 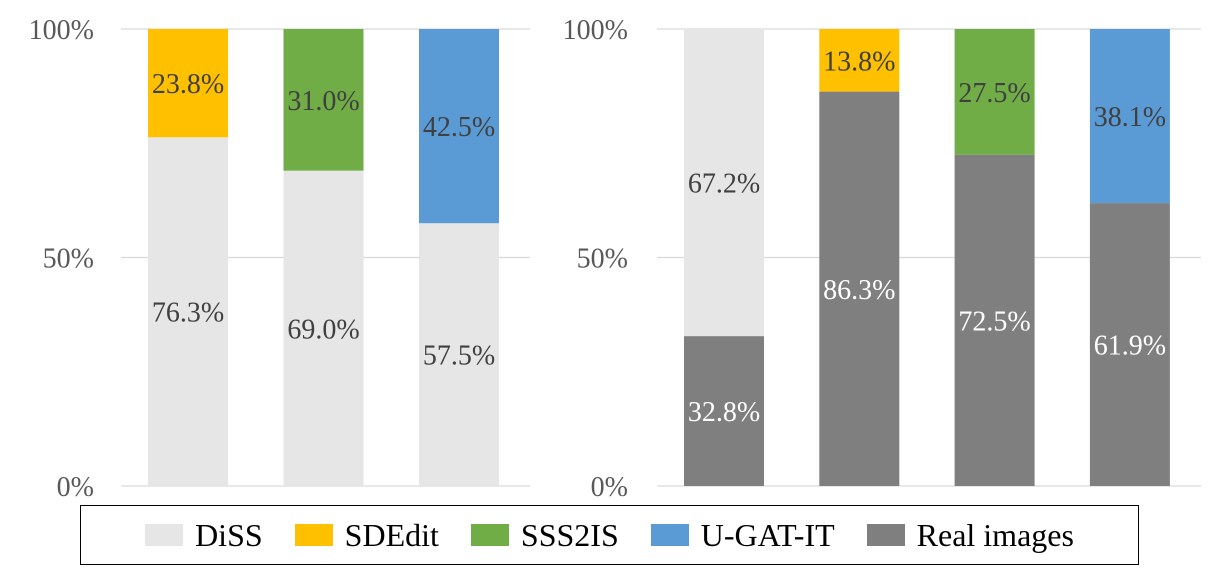 I want to click on bar-segment-0-1-diss, so click(x=323, y=328).